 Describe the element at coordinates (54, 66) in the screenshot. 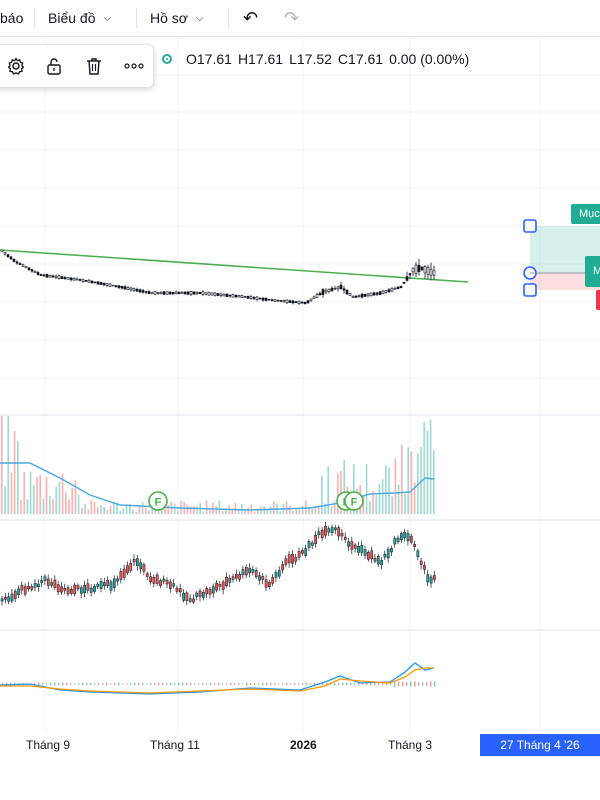

I see `unlock-icon` at that location.